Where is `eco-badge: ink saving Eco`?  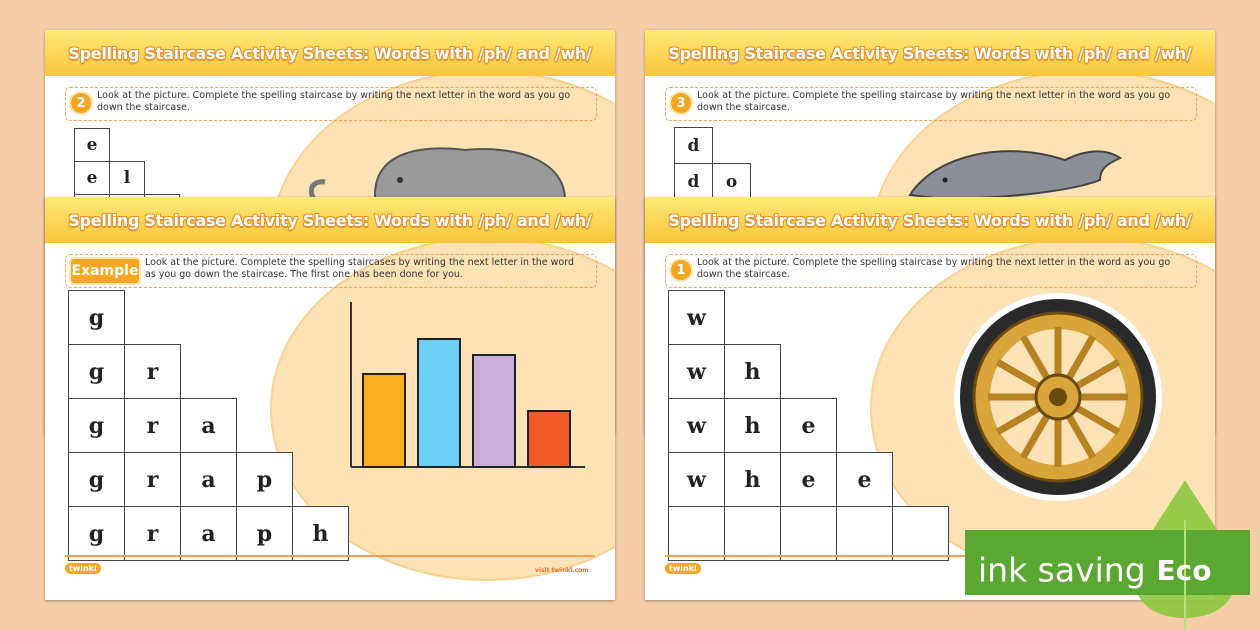 eco-badge: ink saving Eco is located at coordinates (1107, 555).